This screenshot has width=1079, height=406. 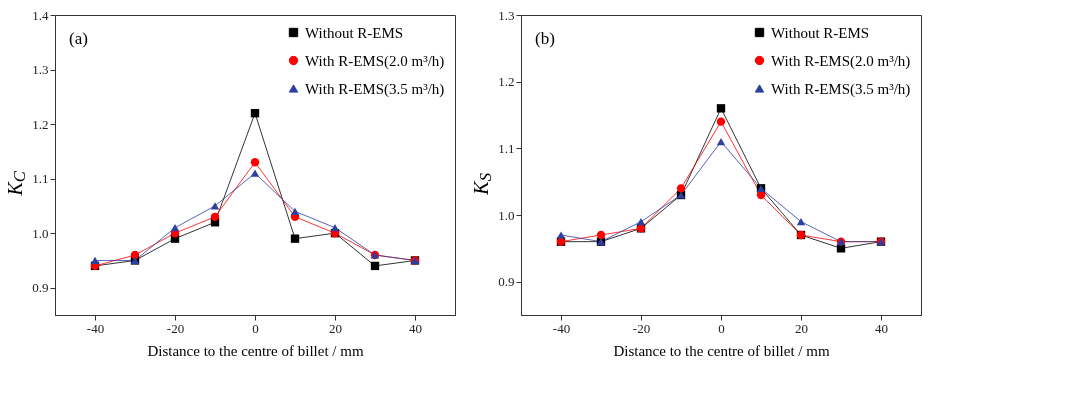 I want to click on annotation: (a), so click(x=78, y=38).